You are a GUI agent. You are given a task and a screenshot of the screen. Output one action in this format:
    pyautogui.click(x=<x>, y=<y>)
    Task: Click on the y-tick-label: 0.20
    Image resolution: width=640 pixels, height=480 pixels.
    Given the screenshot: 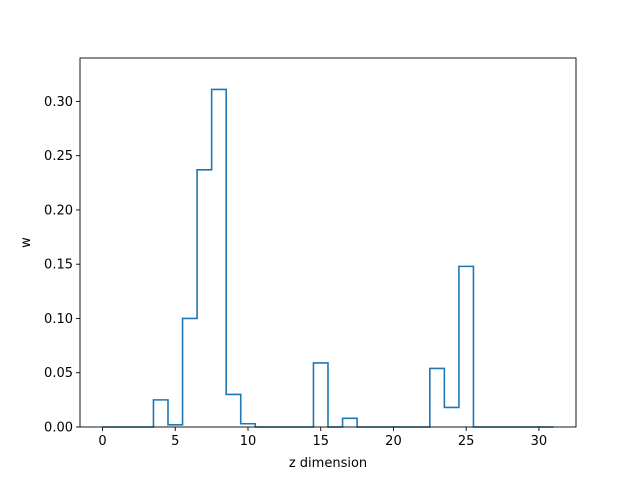 What is the action you would take?
    pyautogui.click(x=58, y=210)
    